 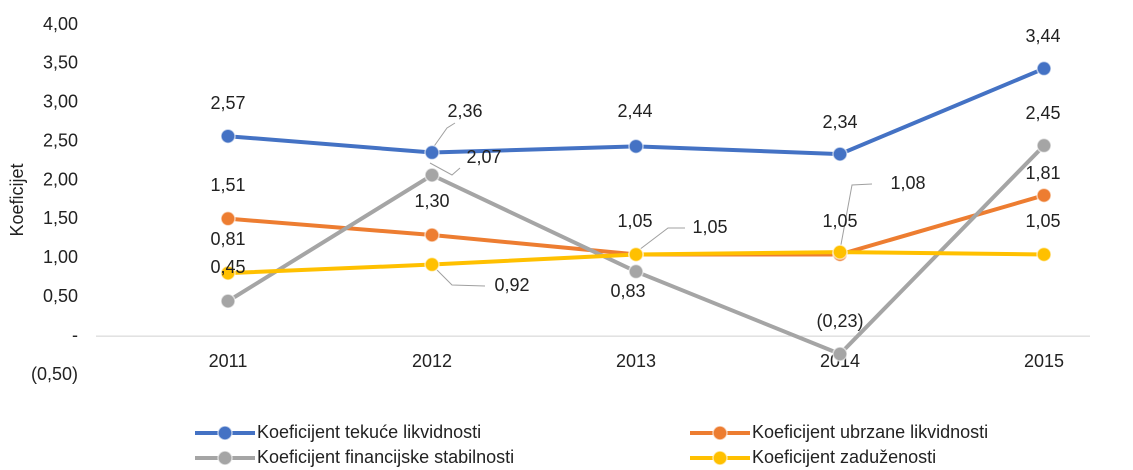 What do you see at coordinates (60, 218) in the screenshot?
I see `y-tick-label: 1,50` at bounding box center [60, 218].